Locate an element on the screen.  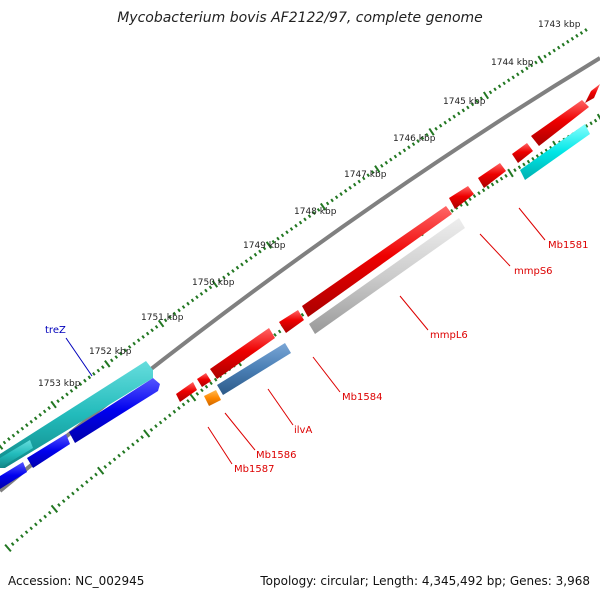
gene-mmpS6 is located at coordinates (461, 197).